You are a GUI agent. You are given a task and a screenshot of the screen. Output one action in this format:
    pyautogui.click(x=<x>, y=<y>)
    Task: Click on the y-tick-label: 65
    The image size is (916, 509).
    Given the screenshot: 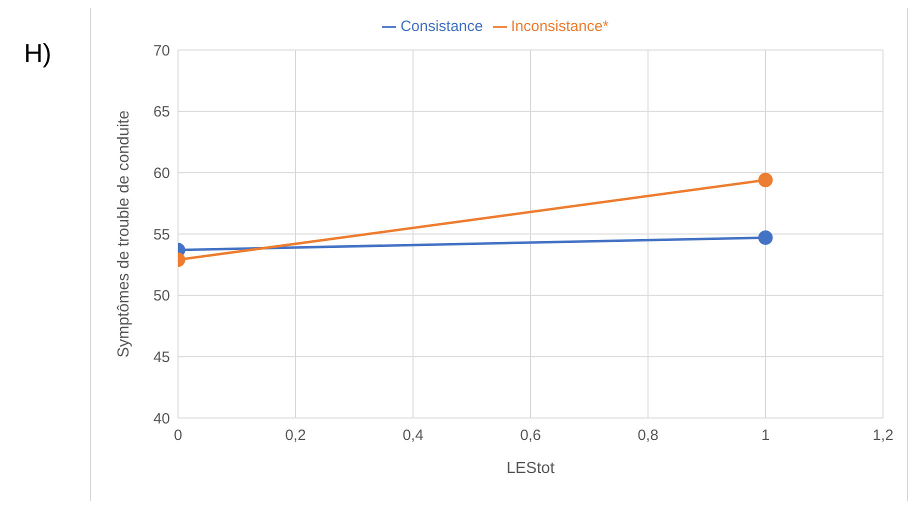 What is the action you would take?
    pyautogui.click(x=161, y=112)
    